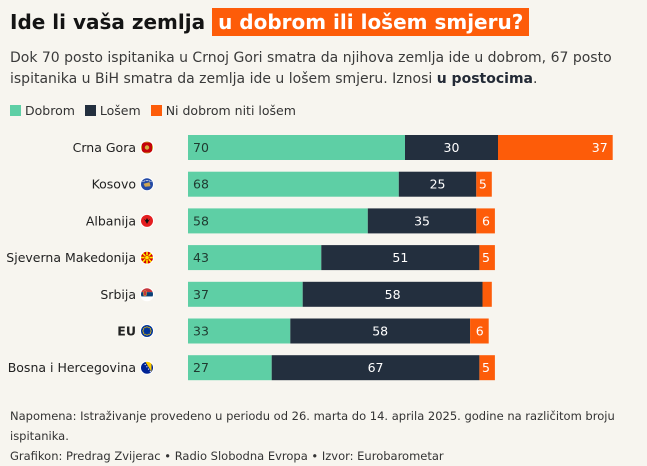 This screenshot has height=466, width=647. Describe the element at coordinates (201, 184) in the screenshot. I see `data-label-dobrom-kosovo: 68` at that location.